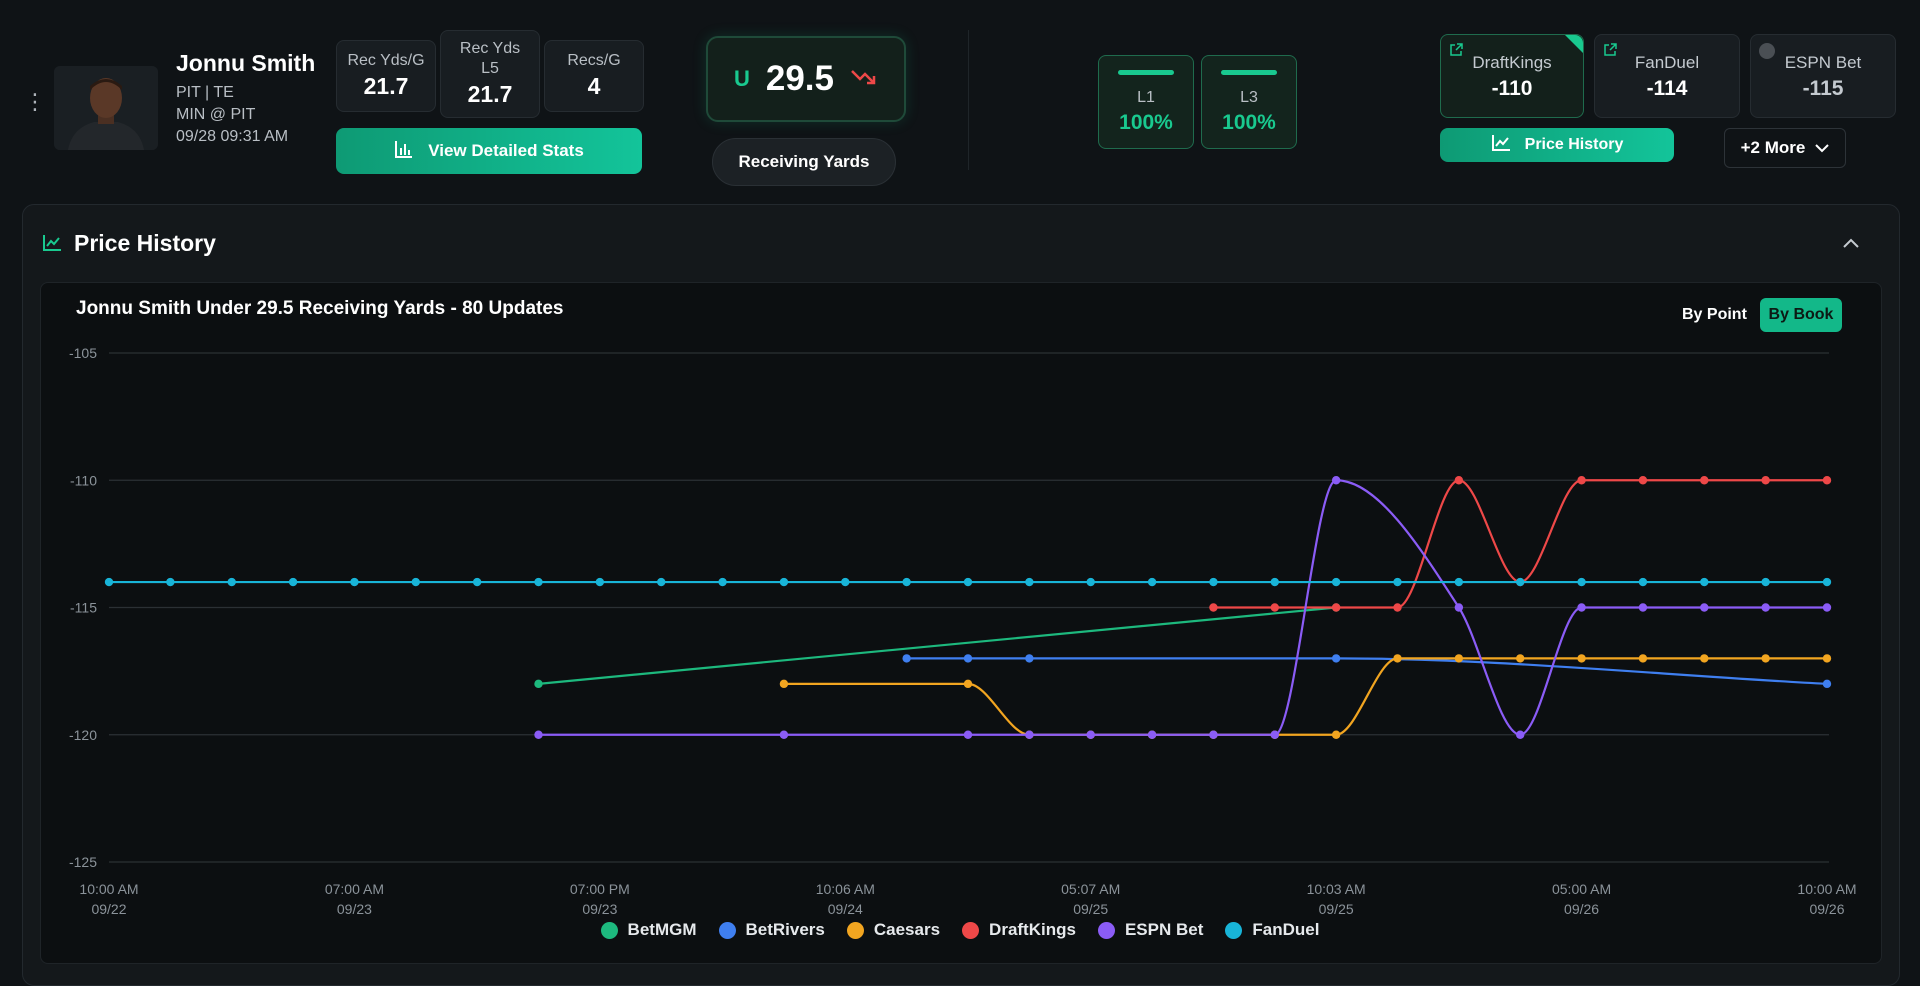 The height and width of the screenshot is (986, 1920). Describe the element at coordinates (1667, 88) in the screenshot. I see `book-odds: -114` at that location.